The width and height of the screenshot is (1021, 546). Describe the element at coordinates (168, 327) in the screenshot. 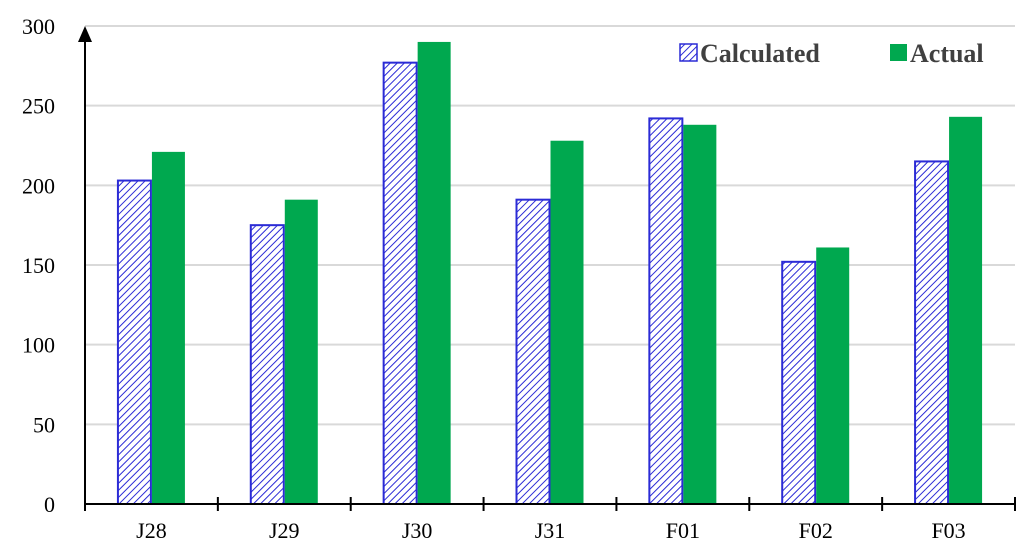

I see `bar-actual-j28` at that location.